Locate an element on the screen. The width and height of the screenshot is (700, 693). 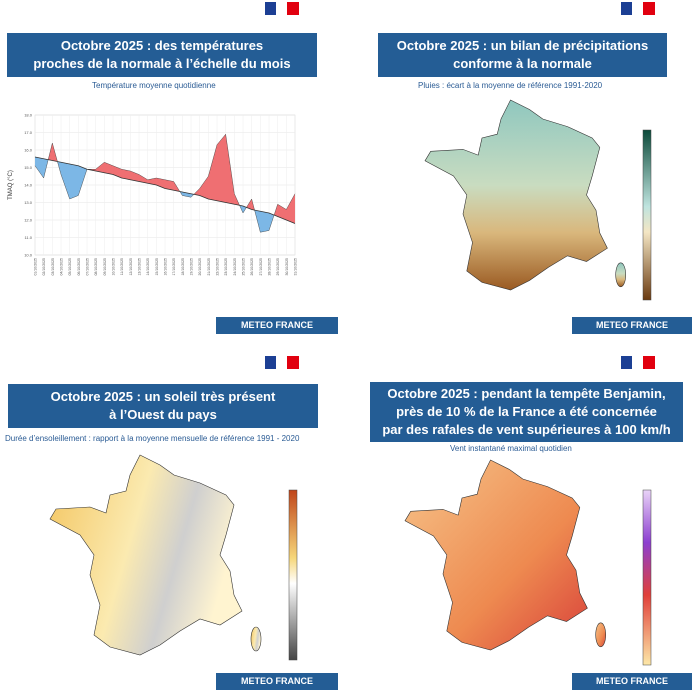
x-tick-label: 16/10/2025 is located at coordinates (166, 267).